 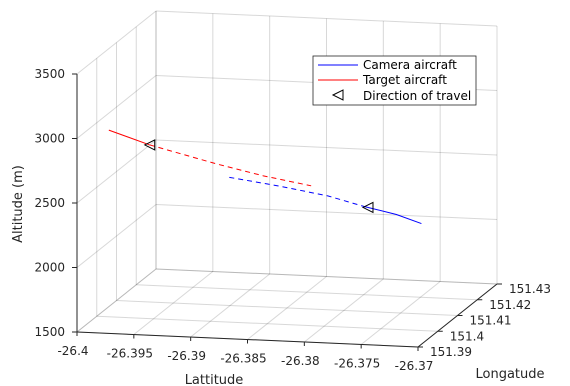 I want to click on y-tick-label-1: 151.4, so click(x=467, y=336).